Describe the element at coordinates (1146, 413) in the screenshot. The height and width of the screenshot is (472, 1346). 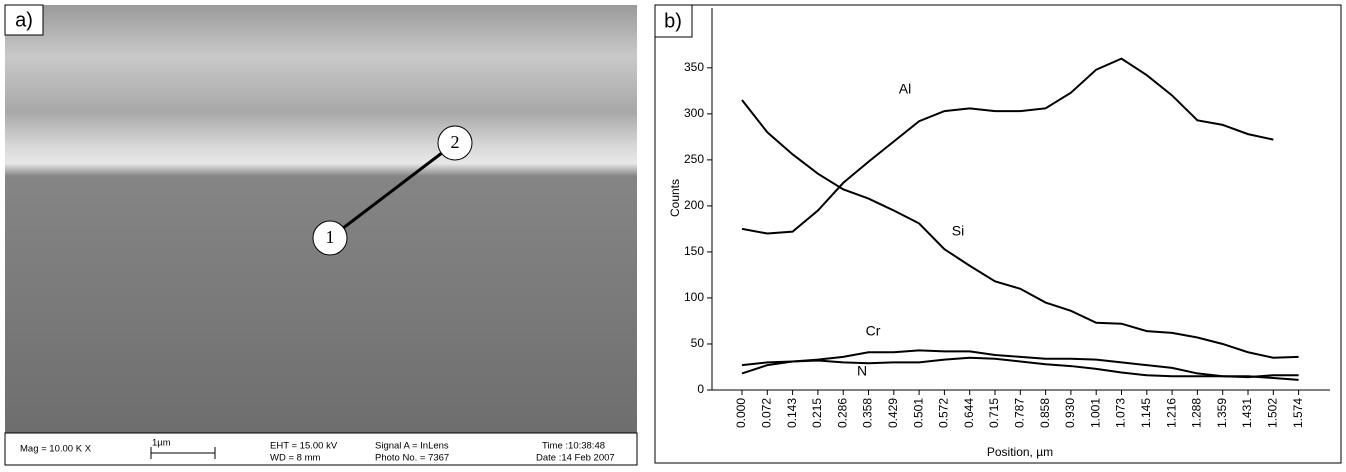
I see `x-tick-label: 1.145` at that location.